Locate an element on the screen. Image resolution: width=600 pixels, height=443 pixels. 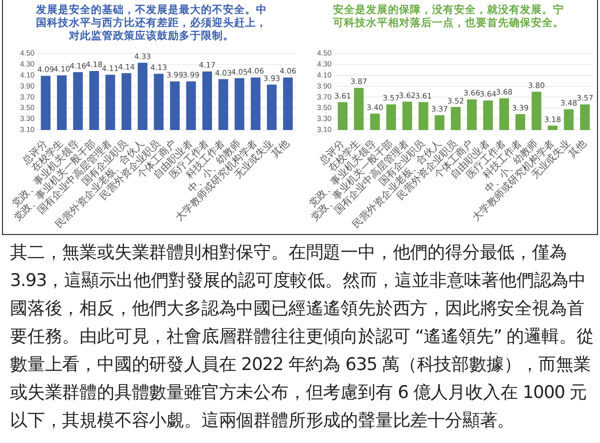
chart-title: 安全是发展的保障，没有安全，就没有发展。宁可科技水平相对落后一点，也要首先确保安全。 is located at coordinates (448, 16).